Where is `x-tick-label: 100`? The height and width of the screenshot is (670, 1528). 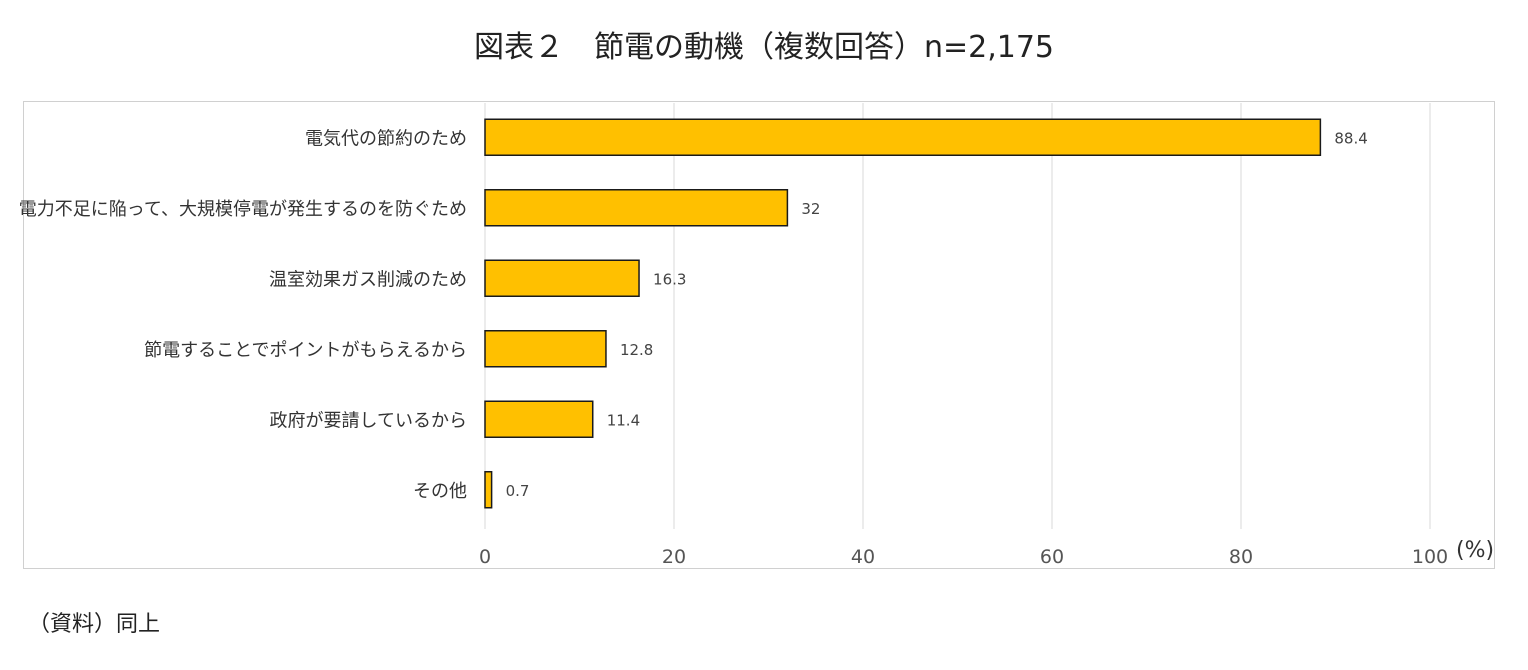
x-tick-label: 100 is located at coordinates (1430, 557).